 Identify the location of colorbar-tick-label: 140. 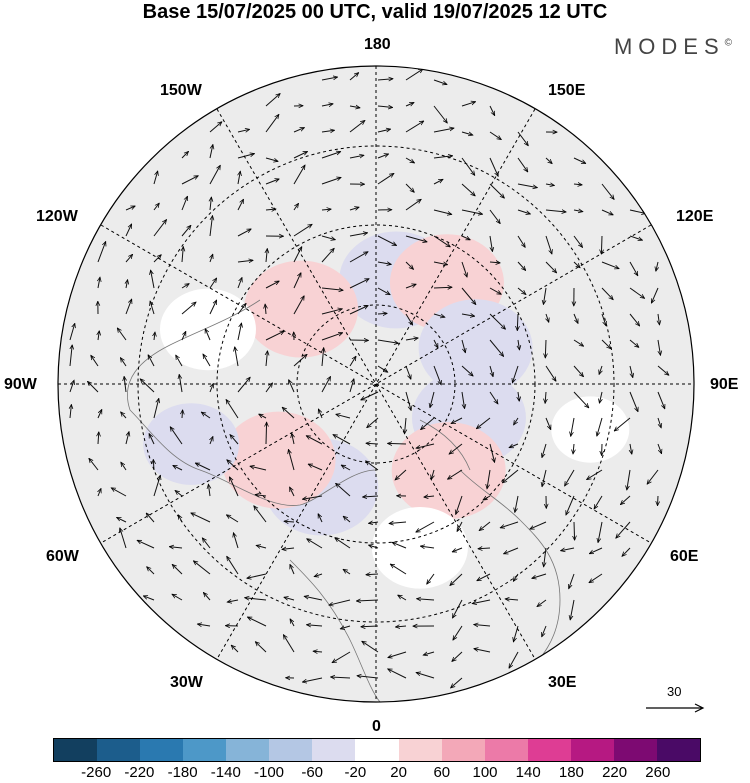
(528, 772).